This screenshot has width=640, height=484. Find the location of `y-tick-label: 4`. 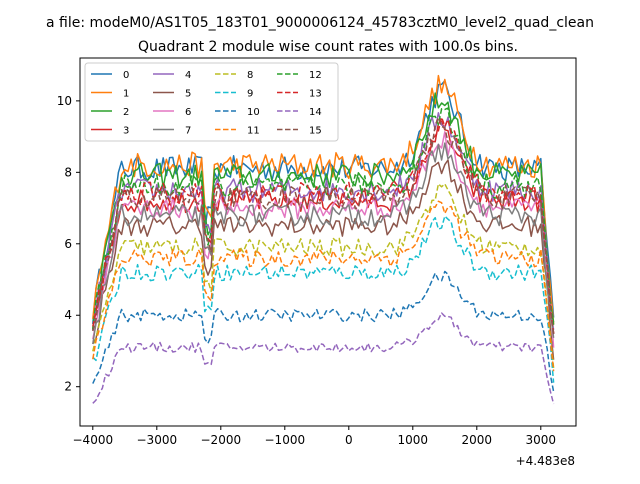

y-tick-label: 4 is located at coordinates (68, 315).